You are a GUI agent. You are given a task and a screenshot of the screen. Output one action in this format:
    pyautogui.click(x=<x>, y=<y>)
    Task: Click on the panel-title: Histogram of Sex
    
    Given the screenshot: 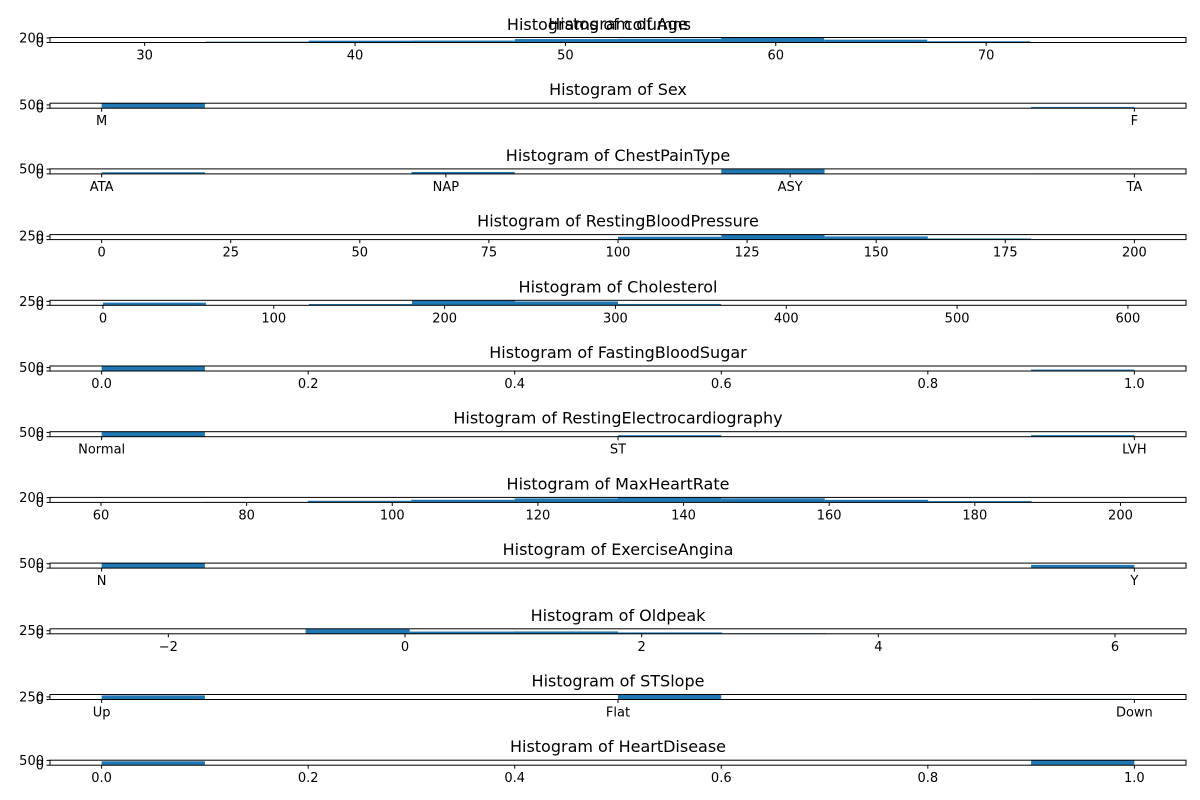 What is the action you would take?
    pyautogui.click(x=618, y=89)
    